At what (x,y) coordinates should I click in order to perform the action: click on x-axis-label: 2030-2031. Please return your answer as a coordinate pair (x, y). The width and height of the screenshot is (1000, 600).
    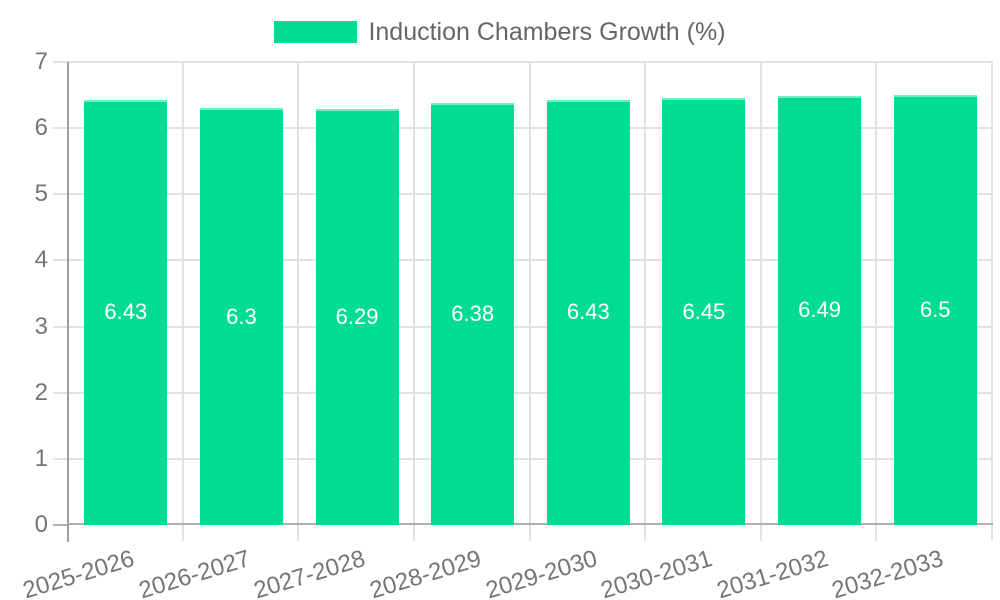
    Looking at the image, I should click on (656, 572).